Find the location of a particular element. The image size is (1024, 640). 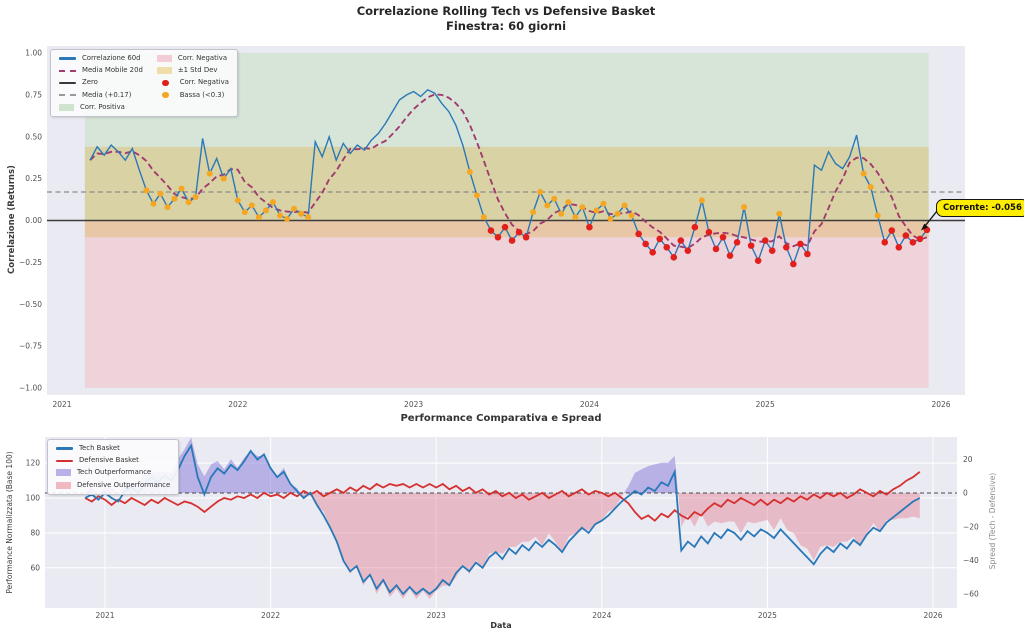

legend-item-label: Zero is located at coordinates (90, 82).